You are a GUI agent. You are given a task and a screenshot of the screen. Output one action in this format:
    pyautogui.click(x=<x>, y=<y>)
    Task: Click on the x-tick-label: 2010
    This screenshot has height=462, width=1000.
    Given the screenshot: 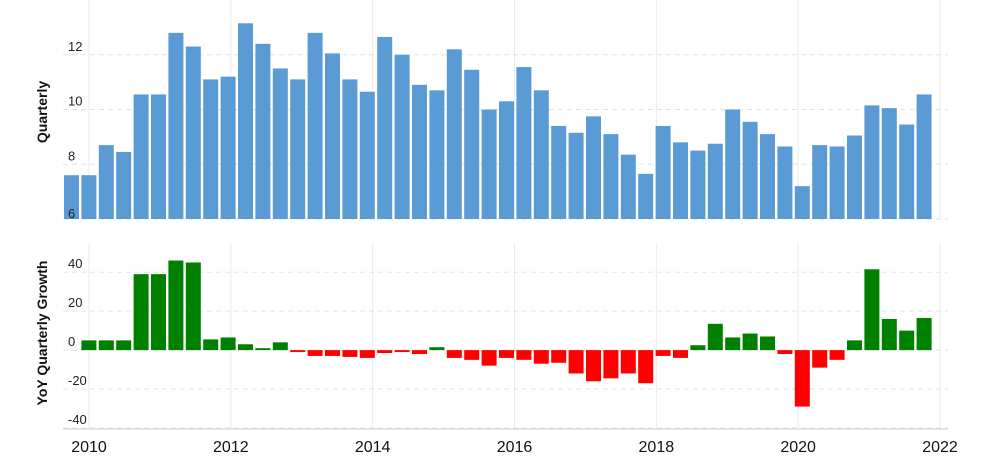 What is the action you would take?
    pyautogui.click(x=89, y=447)
    